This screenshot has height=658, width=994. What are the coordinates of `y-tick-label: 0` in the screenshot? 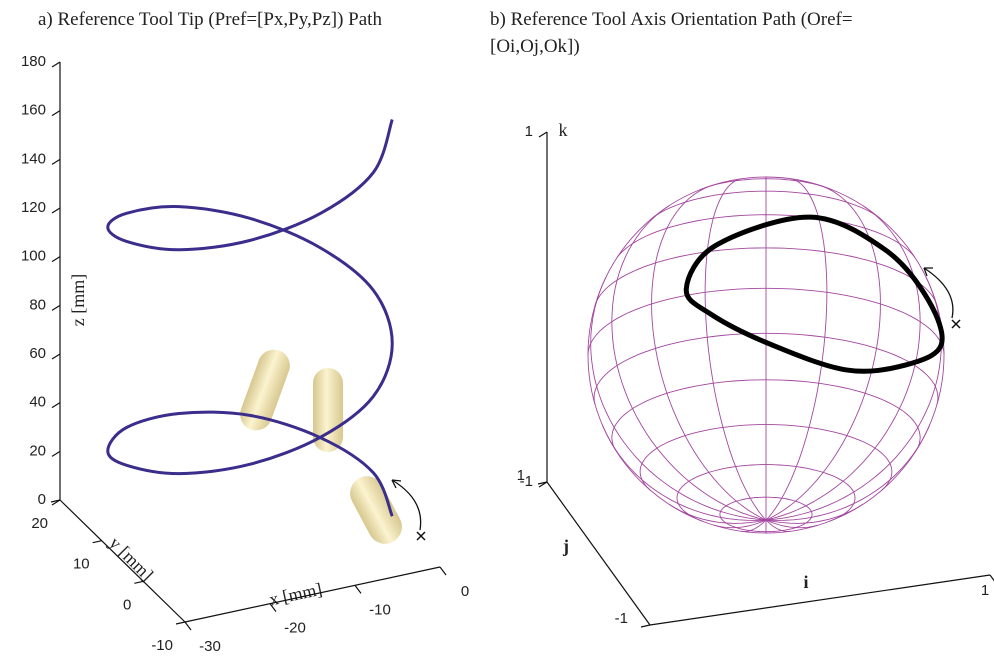 It's located at (127, 604).